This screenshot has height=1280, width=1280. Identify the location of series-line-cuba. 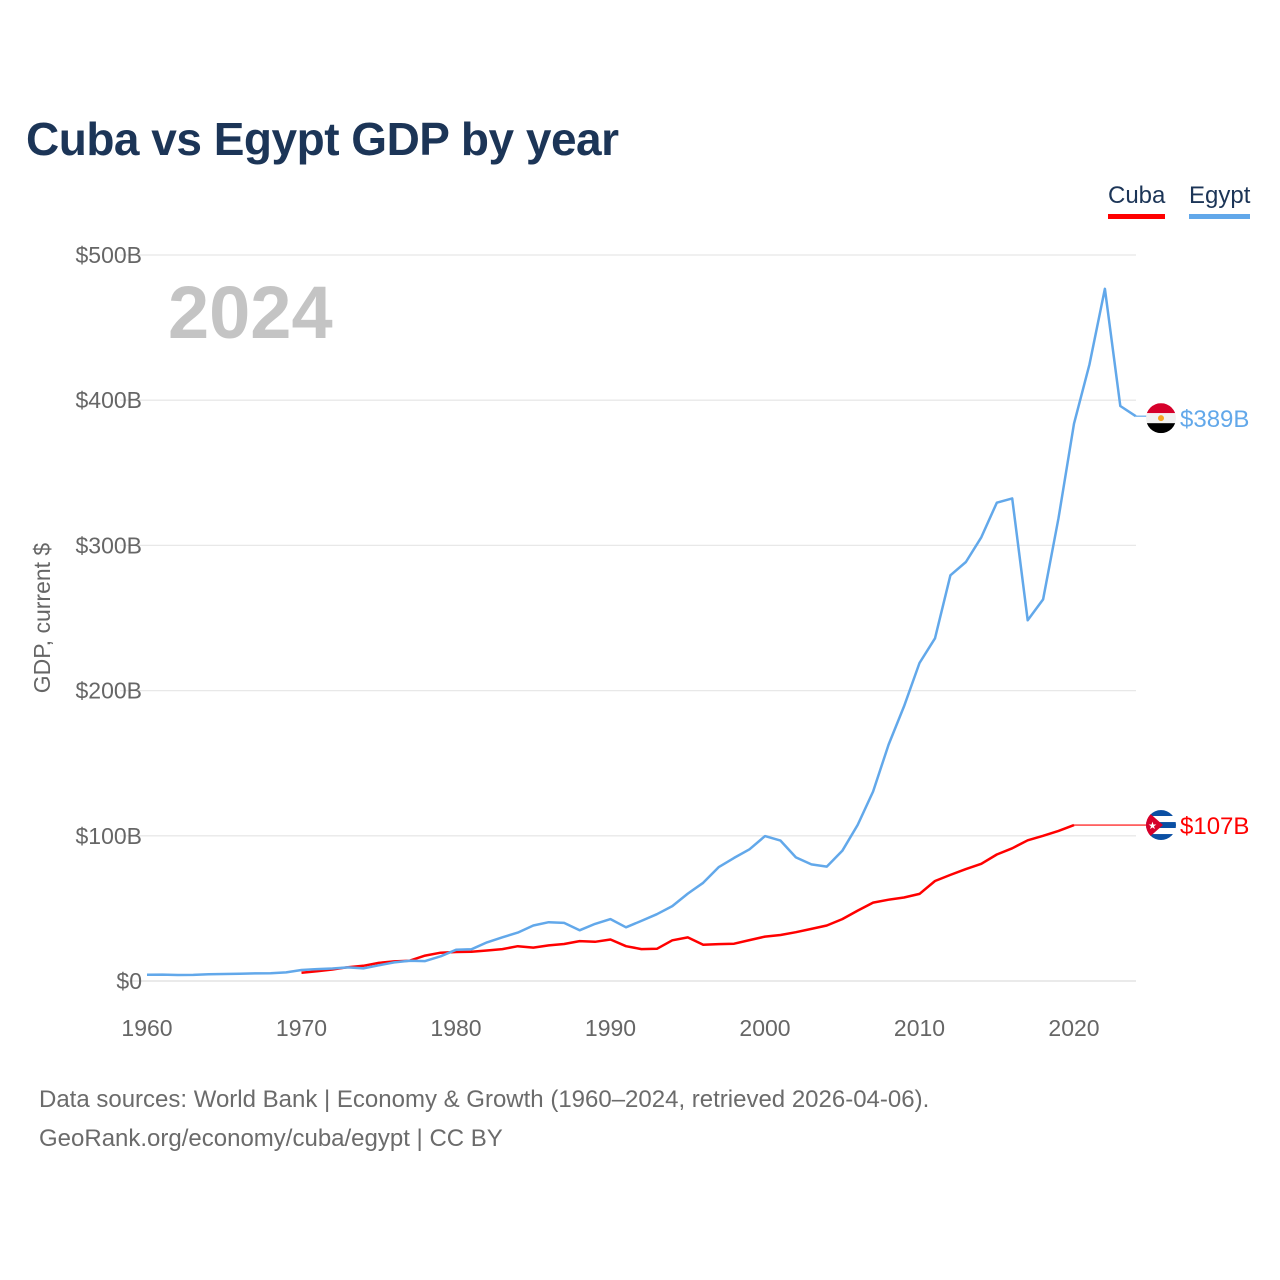
(688, 898).